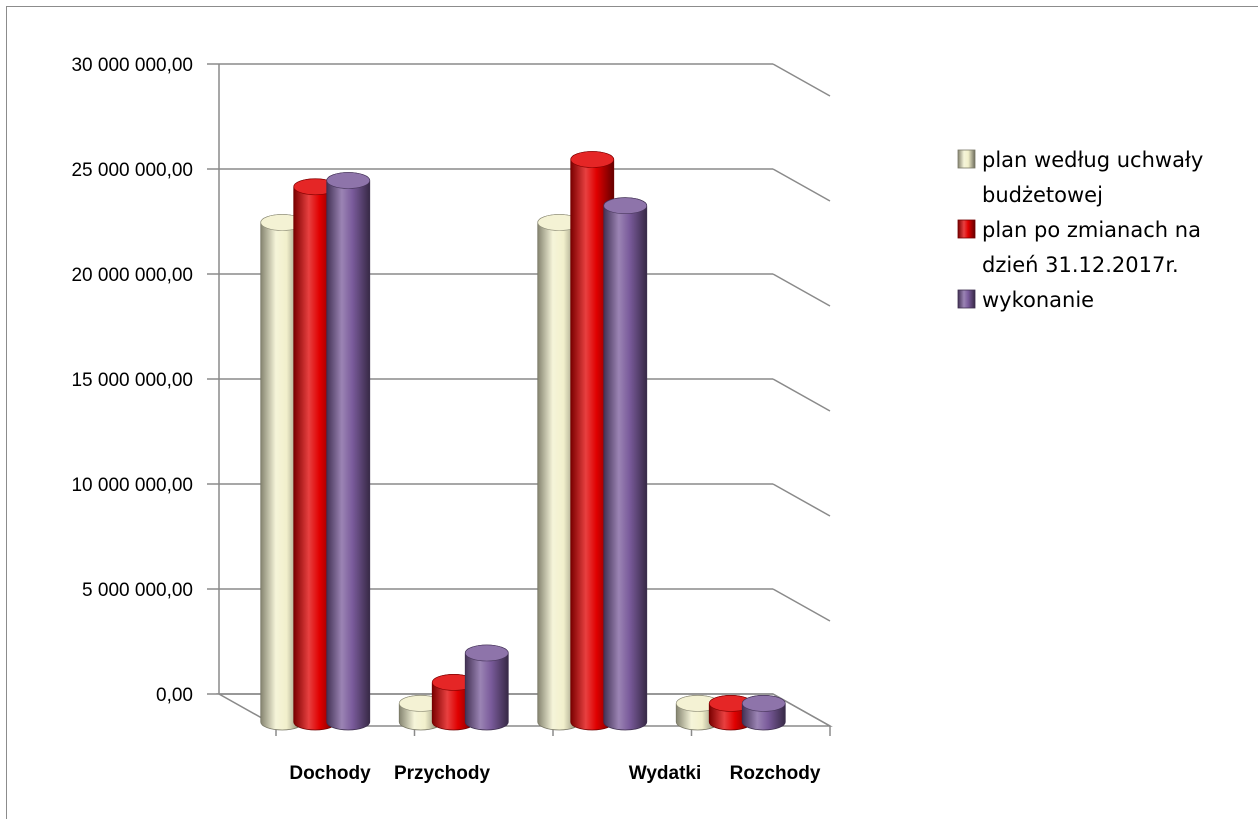 This screenshot has height=821, width=1260. I want to click on legend-label: budżetowej, so click(1042, 195).